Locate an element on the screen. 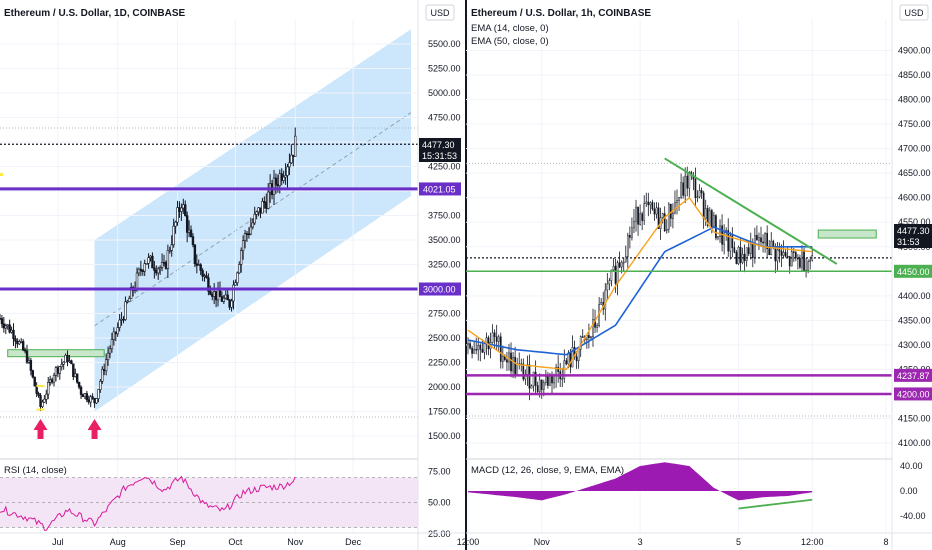  right-ema-lines is located at coordinates (640, 283).